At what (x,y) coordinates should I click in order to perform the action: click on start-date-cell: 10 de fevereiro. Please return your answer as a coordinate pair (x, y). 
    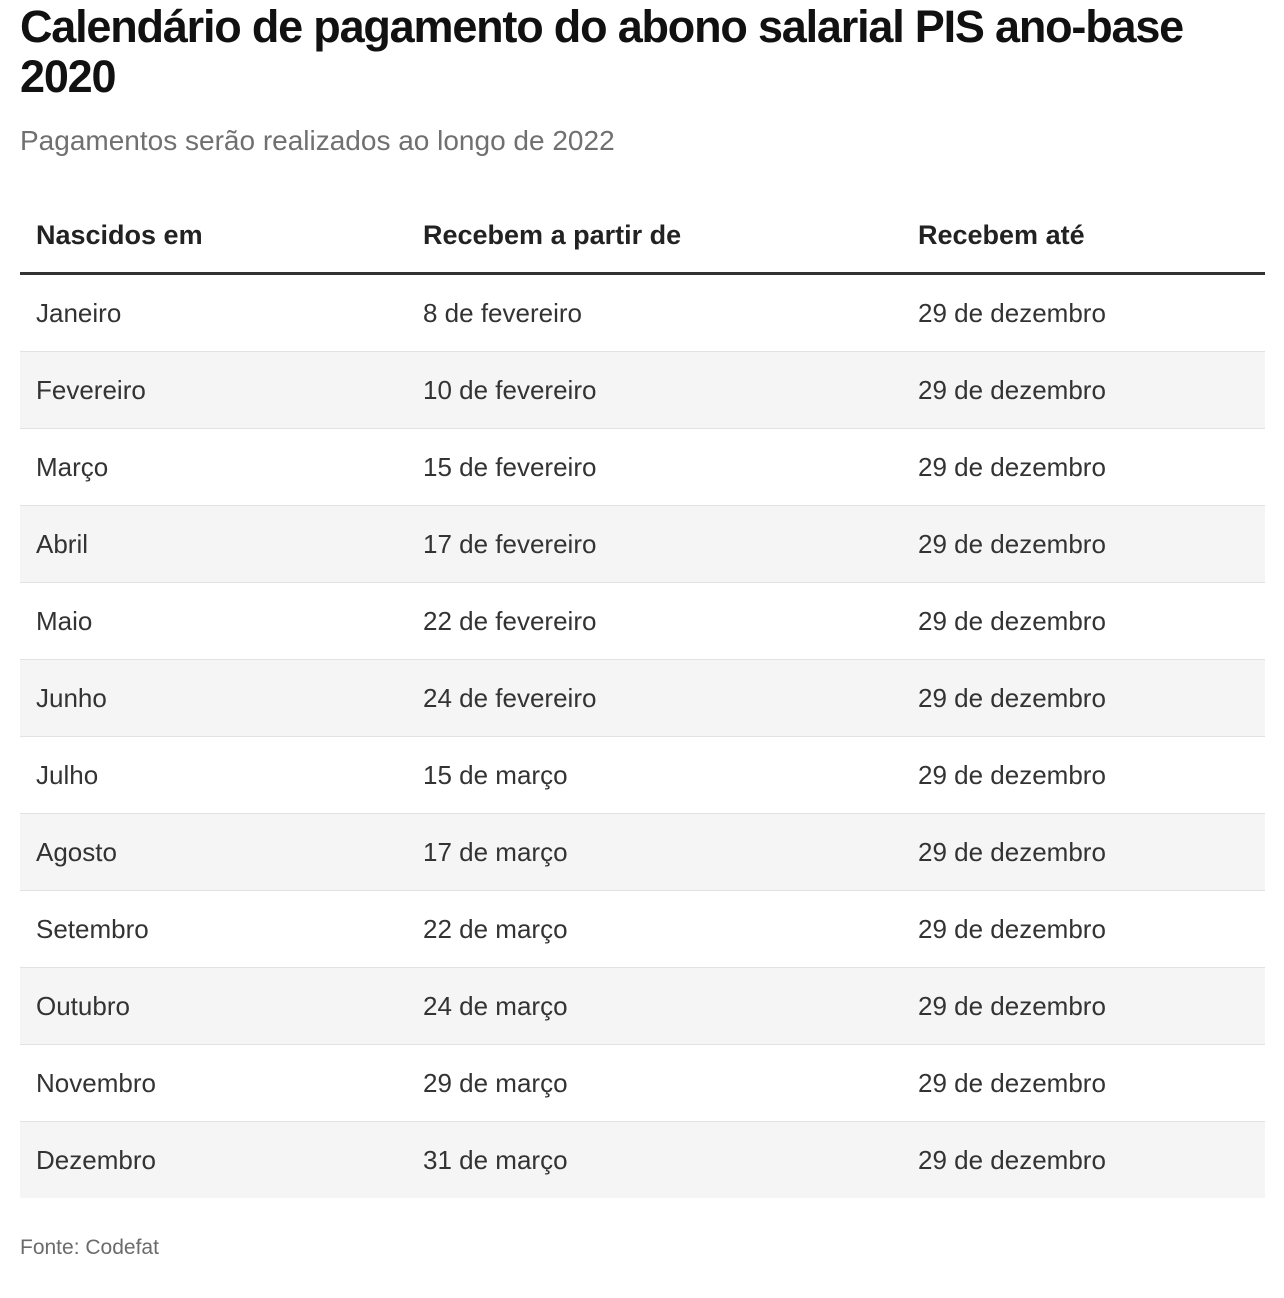
    Looking at the image, I should click on (654, 390).